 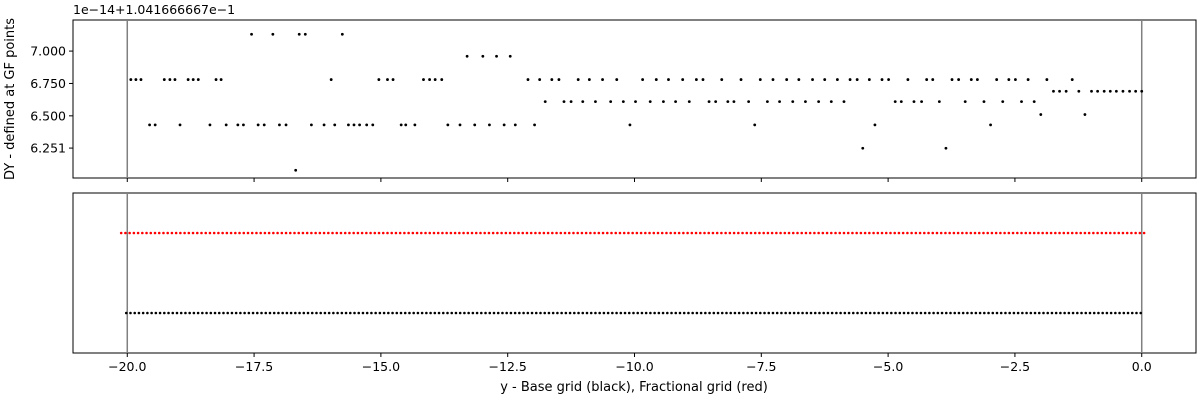 What do you see at coordinates (254, 366) in the screenshot?
I see `x-tick-label: −17.5` at bounding box center [254, 366].